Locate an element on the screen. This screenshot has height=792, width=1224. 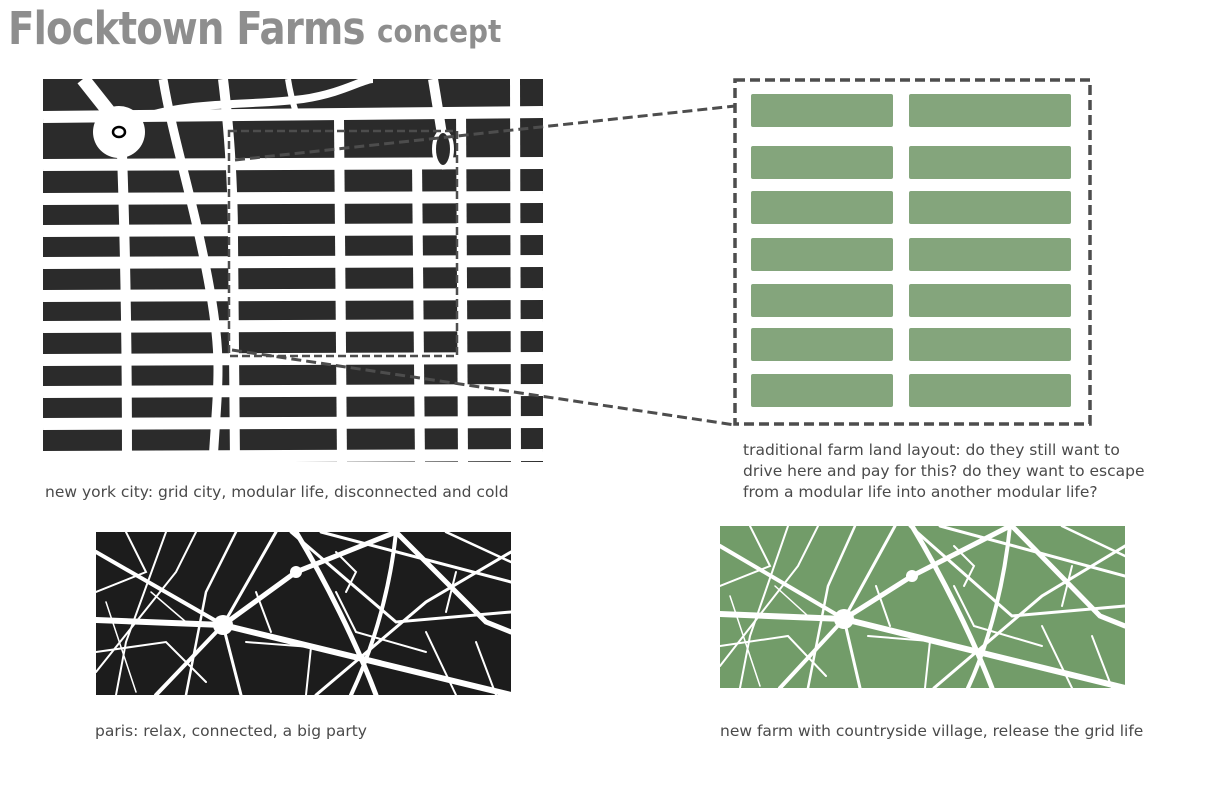
new-farm-village-plaza is located at coordinates (912, 576).